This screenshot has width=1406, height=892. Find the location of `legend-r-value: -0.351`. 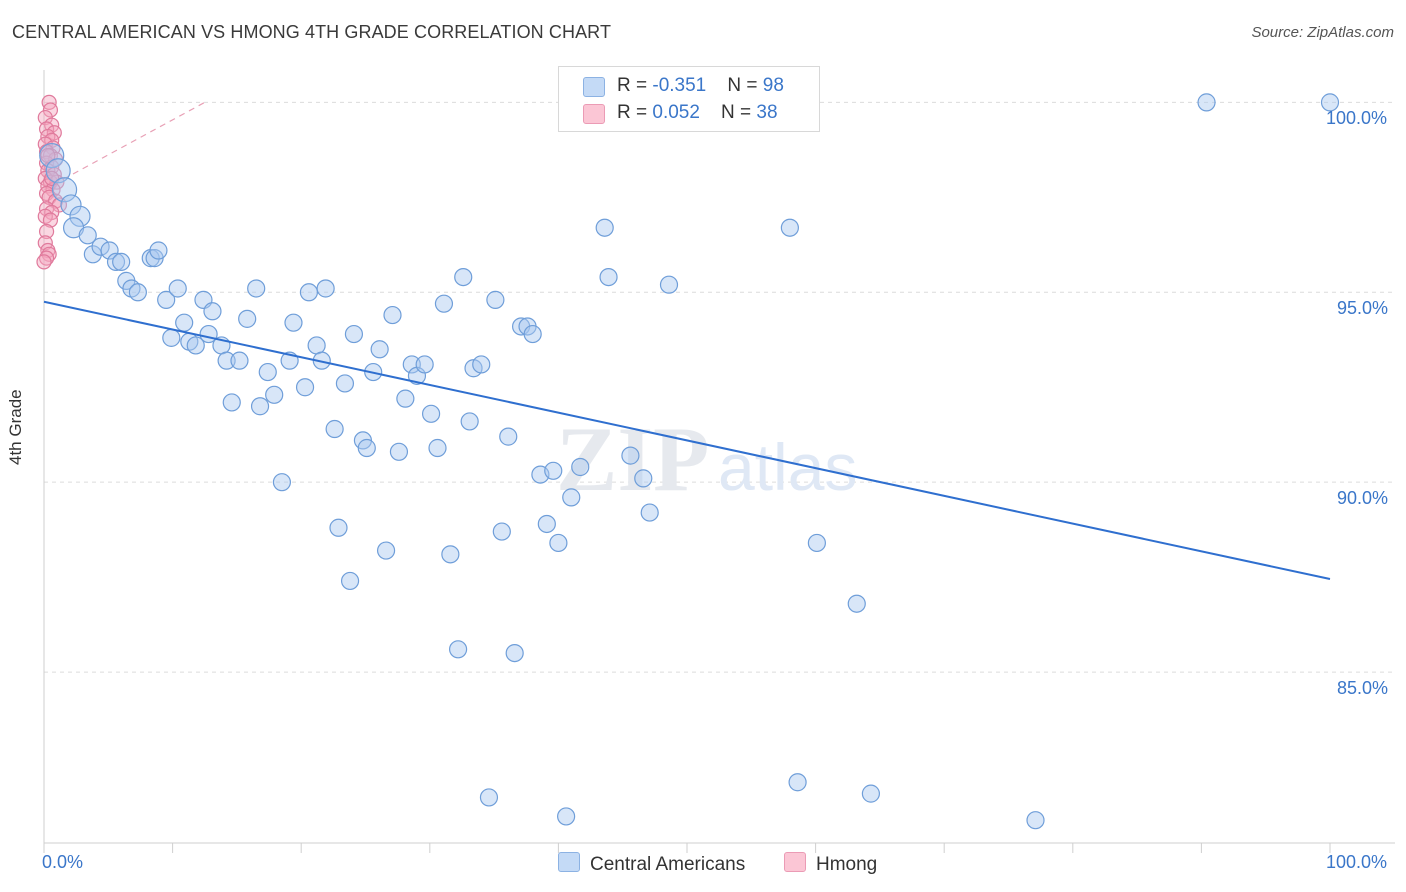

legend-r-value: -0.351 is located at coordinates (679, 85).